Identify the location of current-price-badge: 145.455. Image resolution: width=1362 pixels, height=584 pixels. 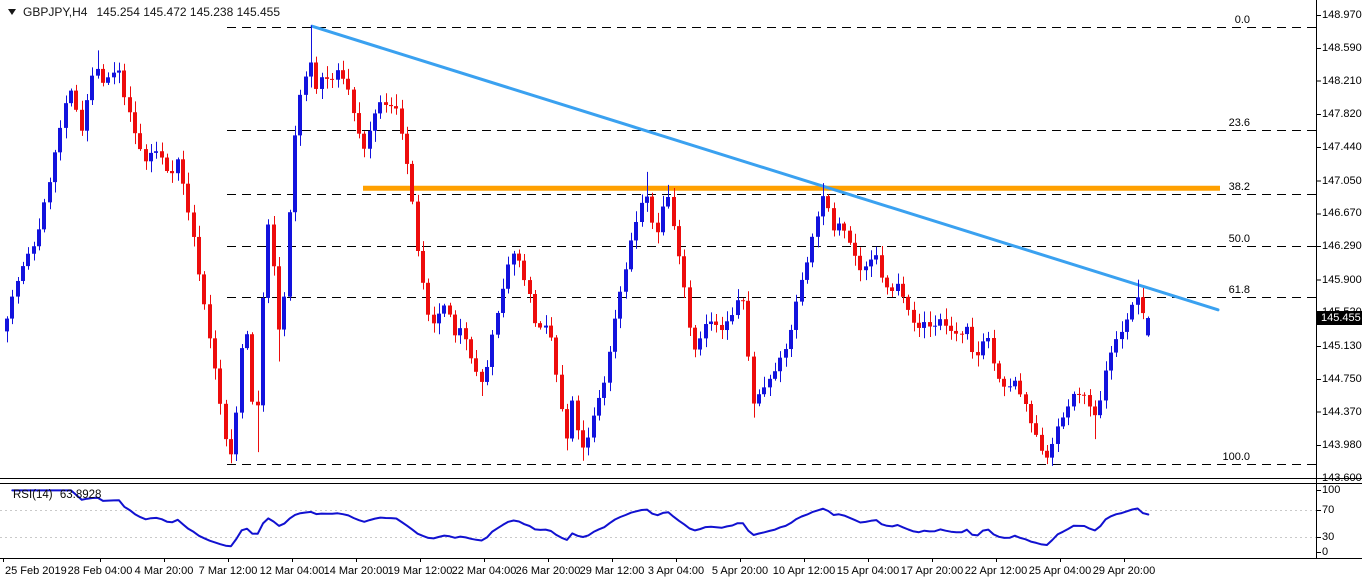
(1339, 318).